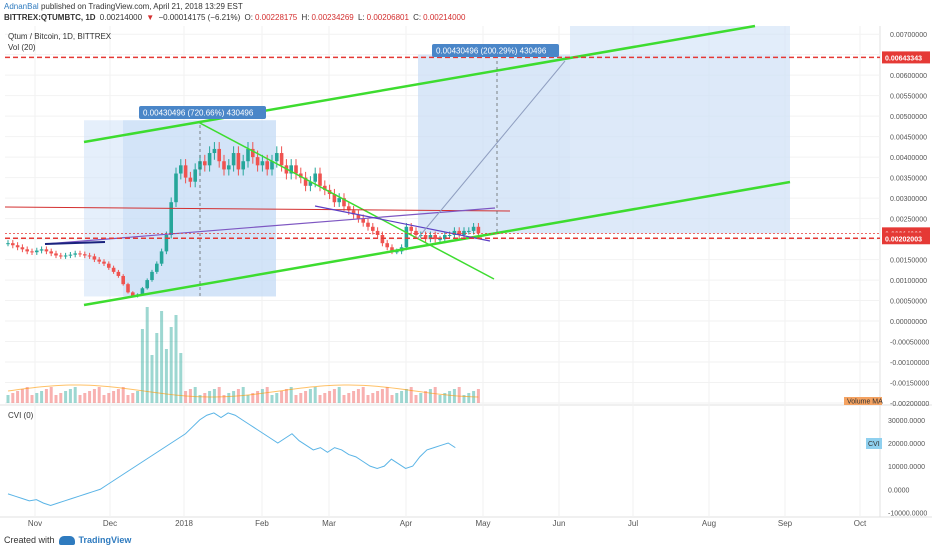 The height and width of the screenshot is (550, 932). I want to click on close-label: C:, so click(417, 17).